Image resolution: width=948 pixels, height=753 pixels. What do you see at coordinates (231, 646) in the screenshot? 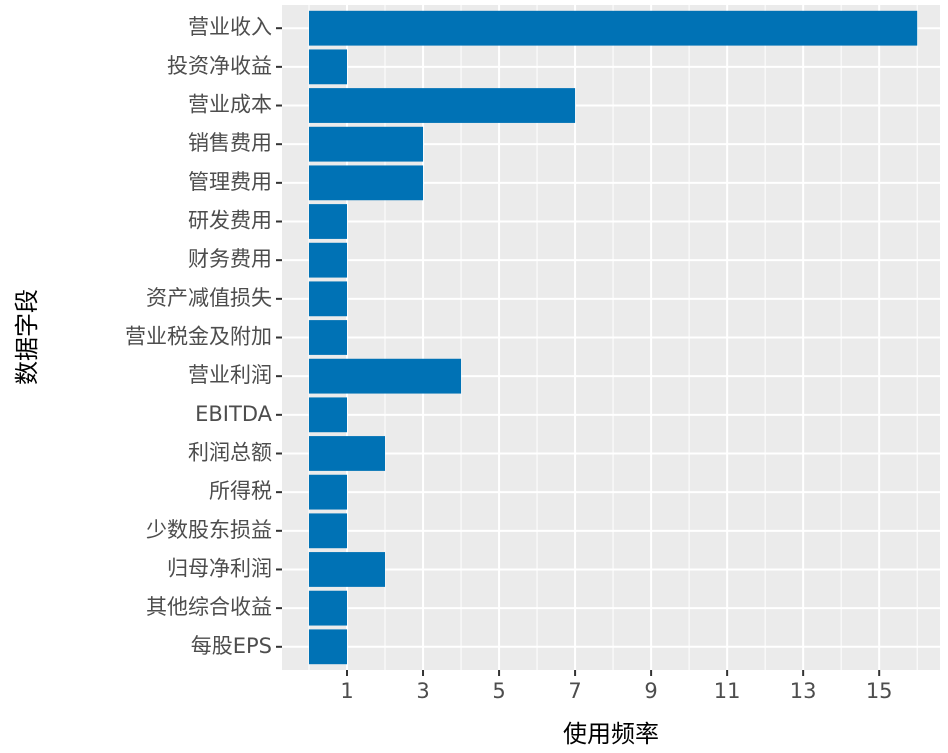
I see `y-tick-label: 每股EPS` at bounding box center [231, 646].